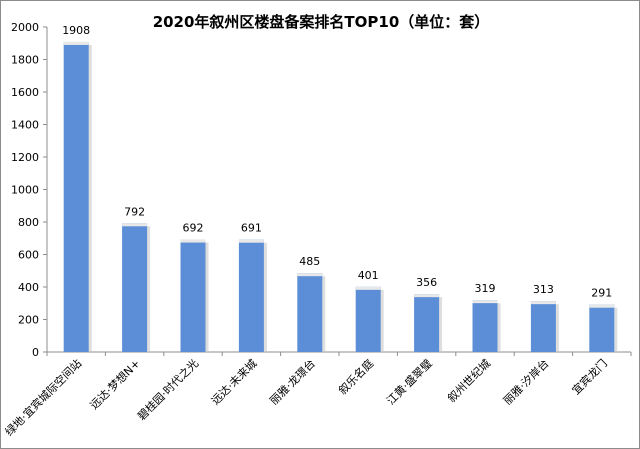 This screenshot has width=640, height=449. Describe the element at coordinates (426, 282) in the screenshot. I see `data-label: 356` at that location.